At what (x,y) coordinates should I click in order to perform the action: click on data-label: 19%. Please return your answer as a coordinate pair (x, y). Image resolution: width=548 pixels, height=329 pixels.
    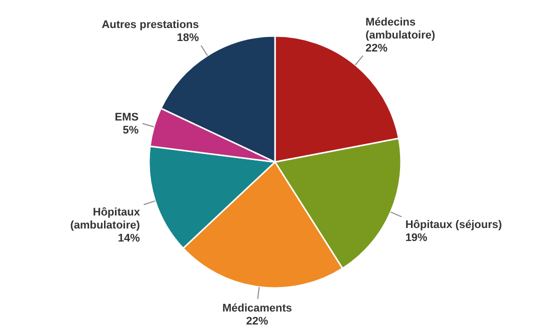
    Looking at the image, I should click on (416, 238).